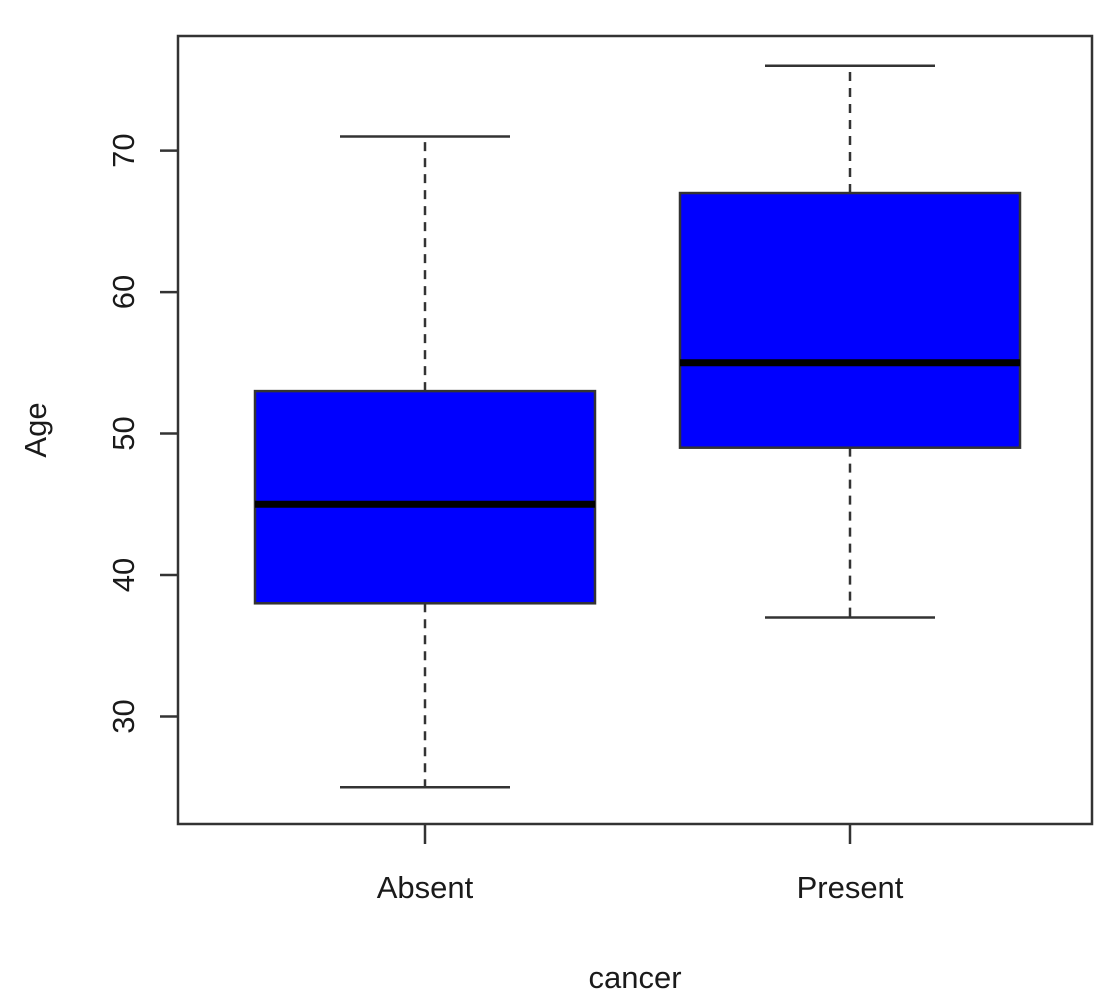 Image resolution: width=1113 pixels, height=1000 pixels. I want to click on iqr-box-absent, so click(425, 497).